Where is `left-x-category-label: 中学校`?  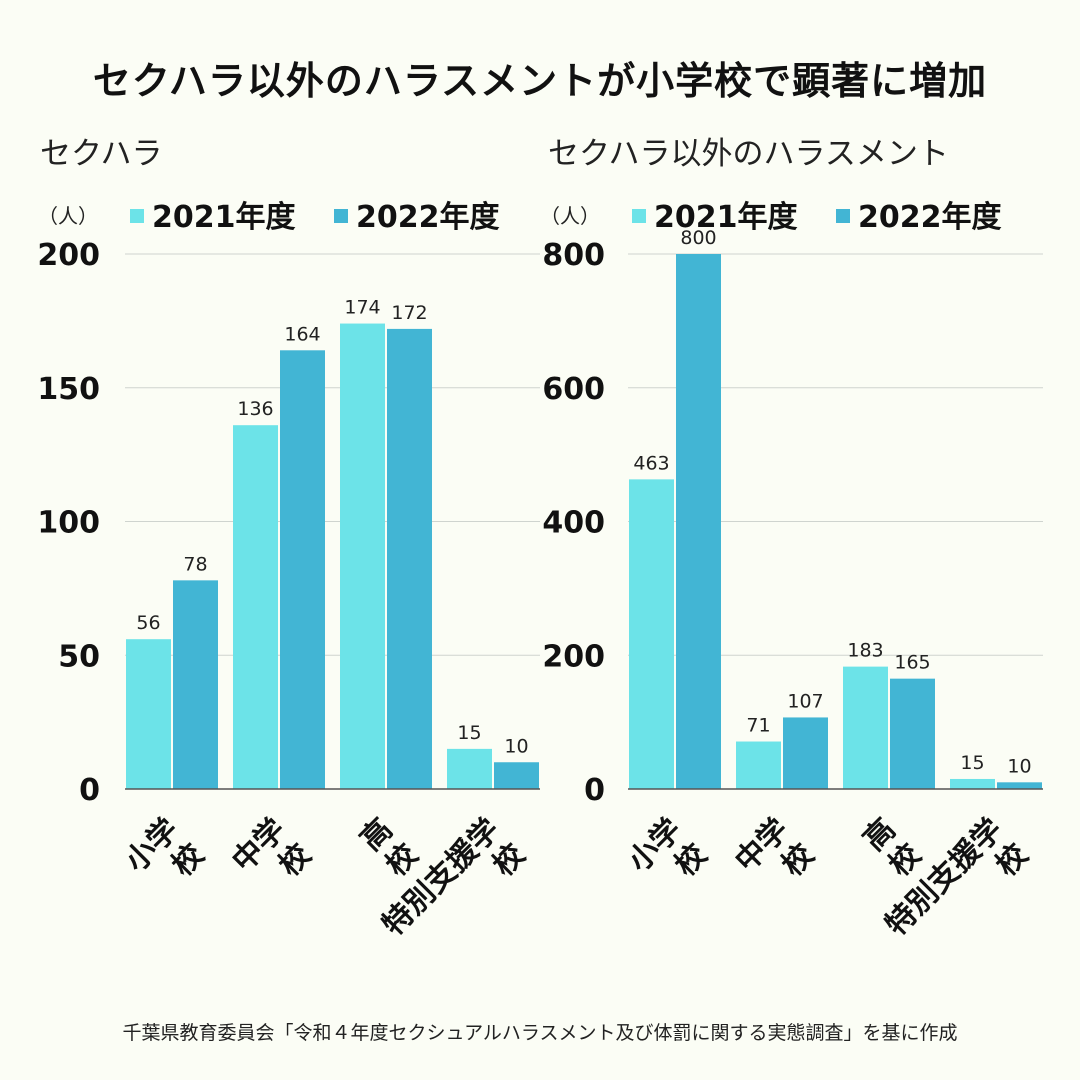
left-x-category-label: 中学校 is located at coordinates (271, 847).